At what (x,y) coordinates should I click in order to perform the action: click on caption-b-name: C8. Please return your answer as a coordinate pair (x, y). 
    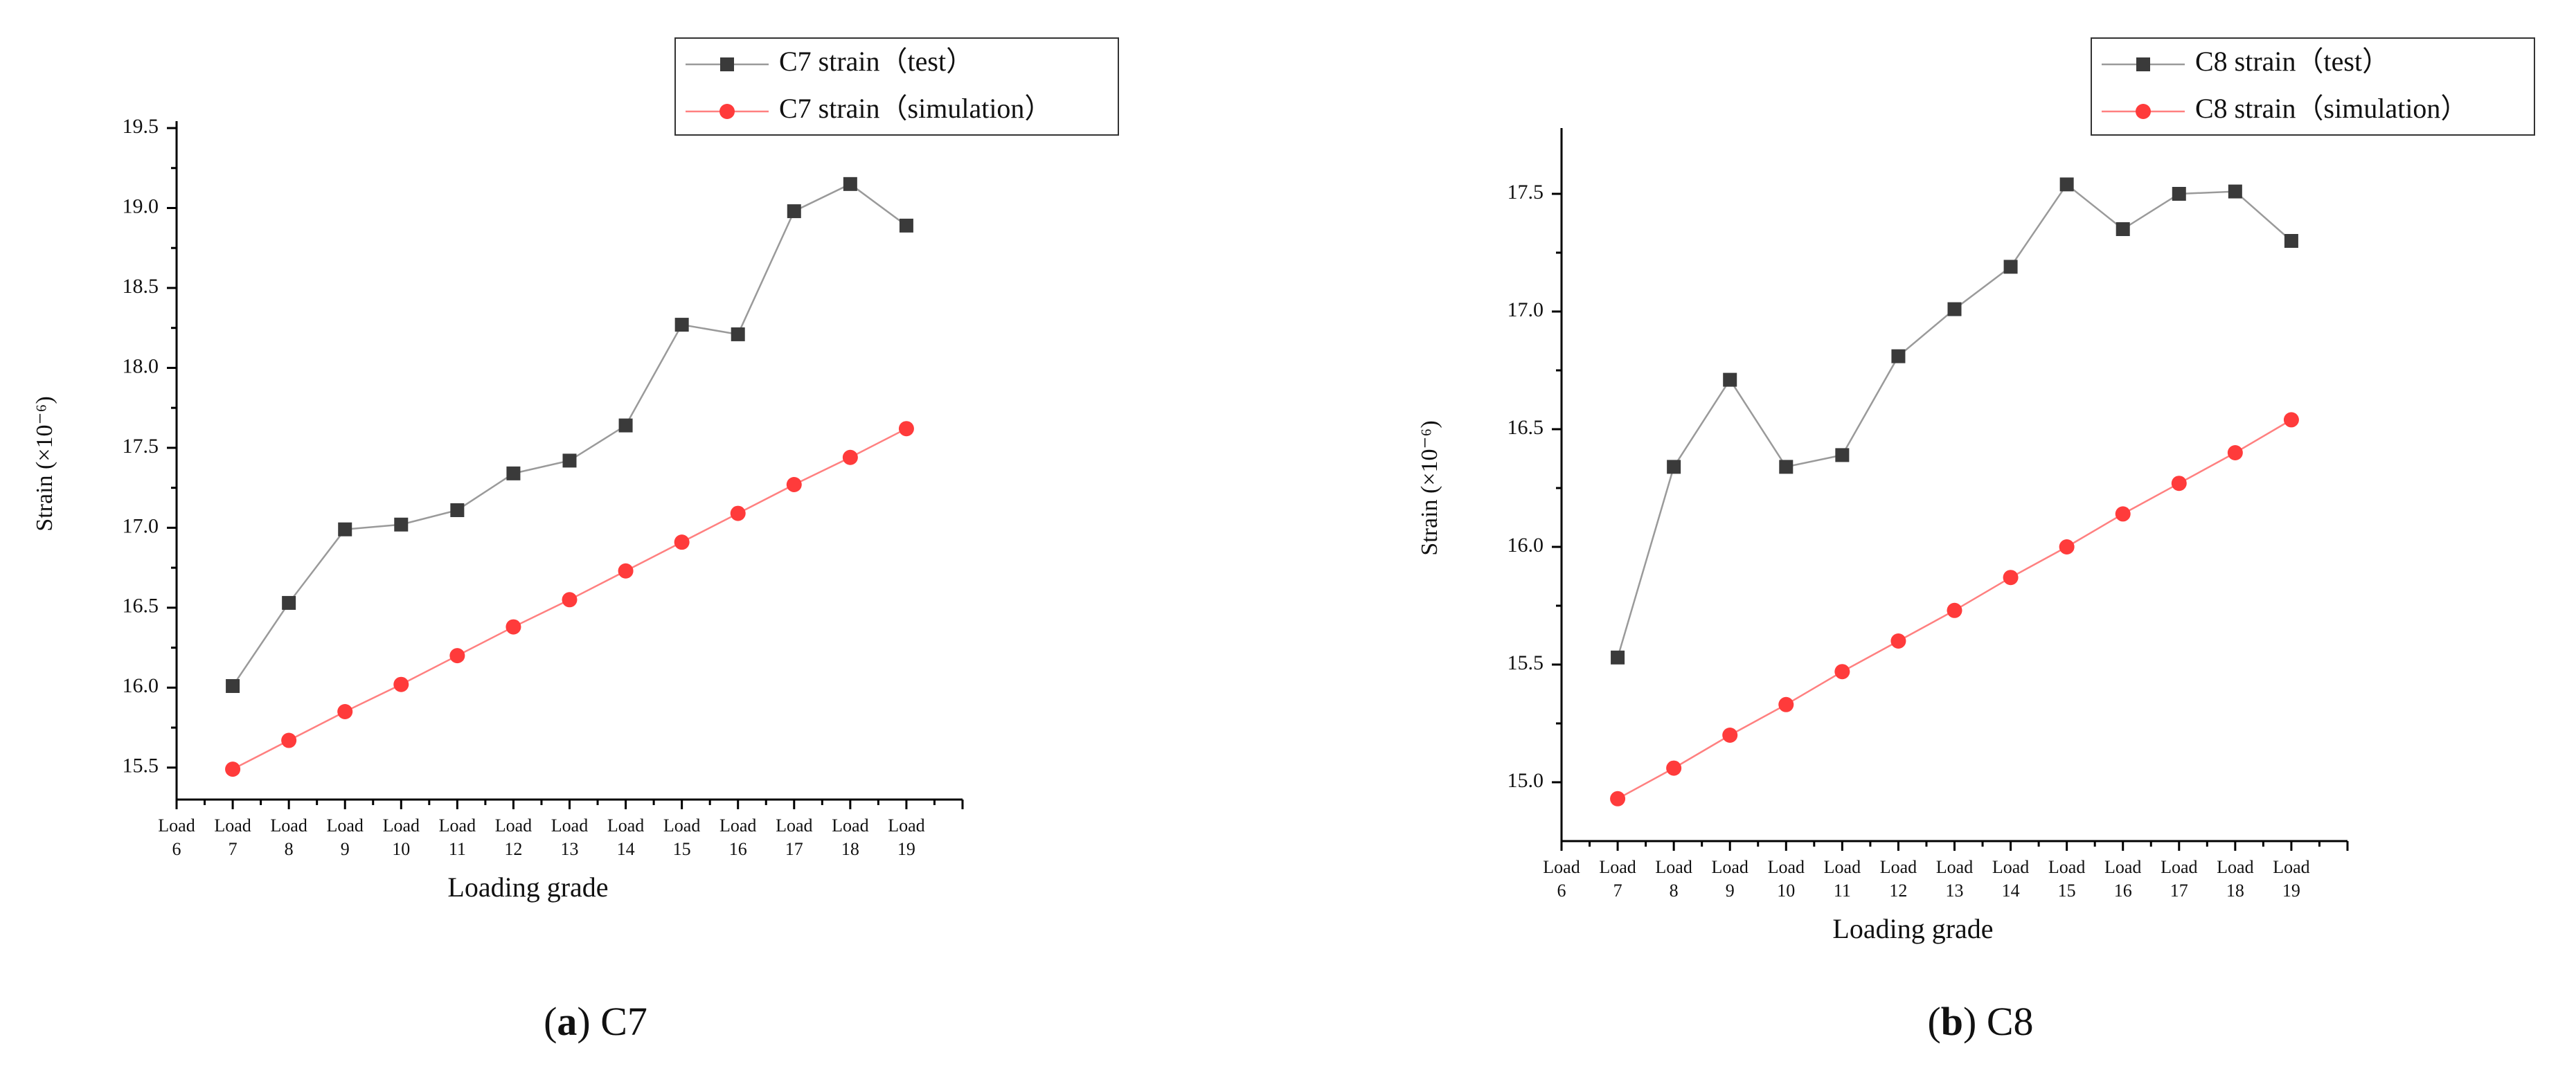
    Looking at the image, I should click on (2011, 1021).